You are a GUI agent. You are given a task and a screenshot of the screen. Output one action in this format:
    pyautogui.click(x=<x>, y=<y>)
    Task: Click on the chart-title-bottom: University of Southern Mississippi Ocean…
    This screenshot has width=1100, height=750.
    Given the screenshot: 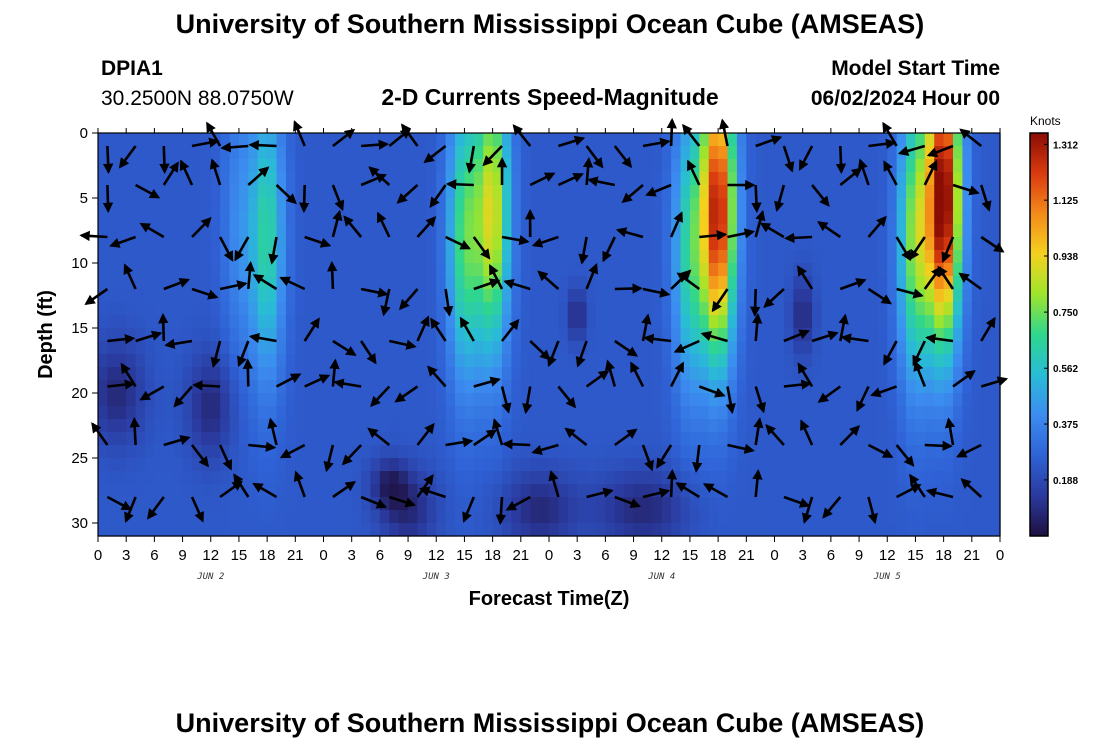 What is the action you would take?
    pyautogui.click(x=550, y=723)
    